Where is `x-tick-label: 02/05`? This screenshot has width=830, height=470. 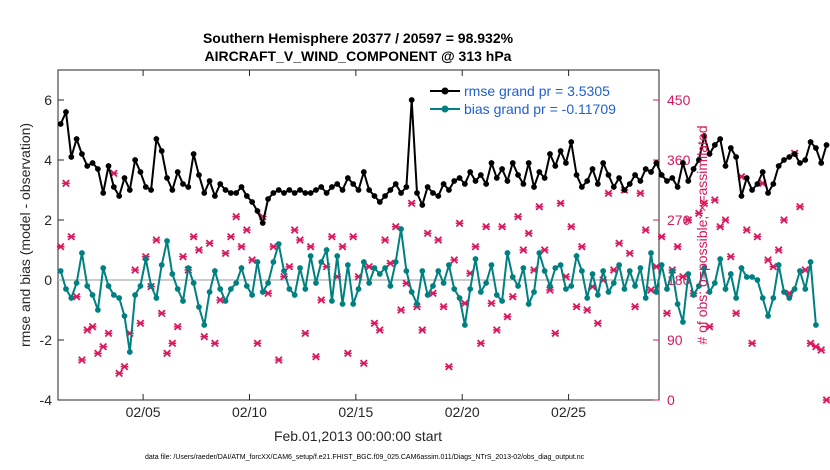 x-tick-label: 02/05 is located at coordinates (143, 412).